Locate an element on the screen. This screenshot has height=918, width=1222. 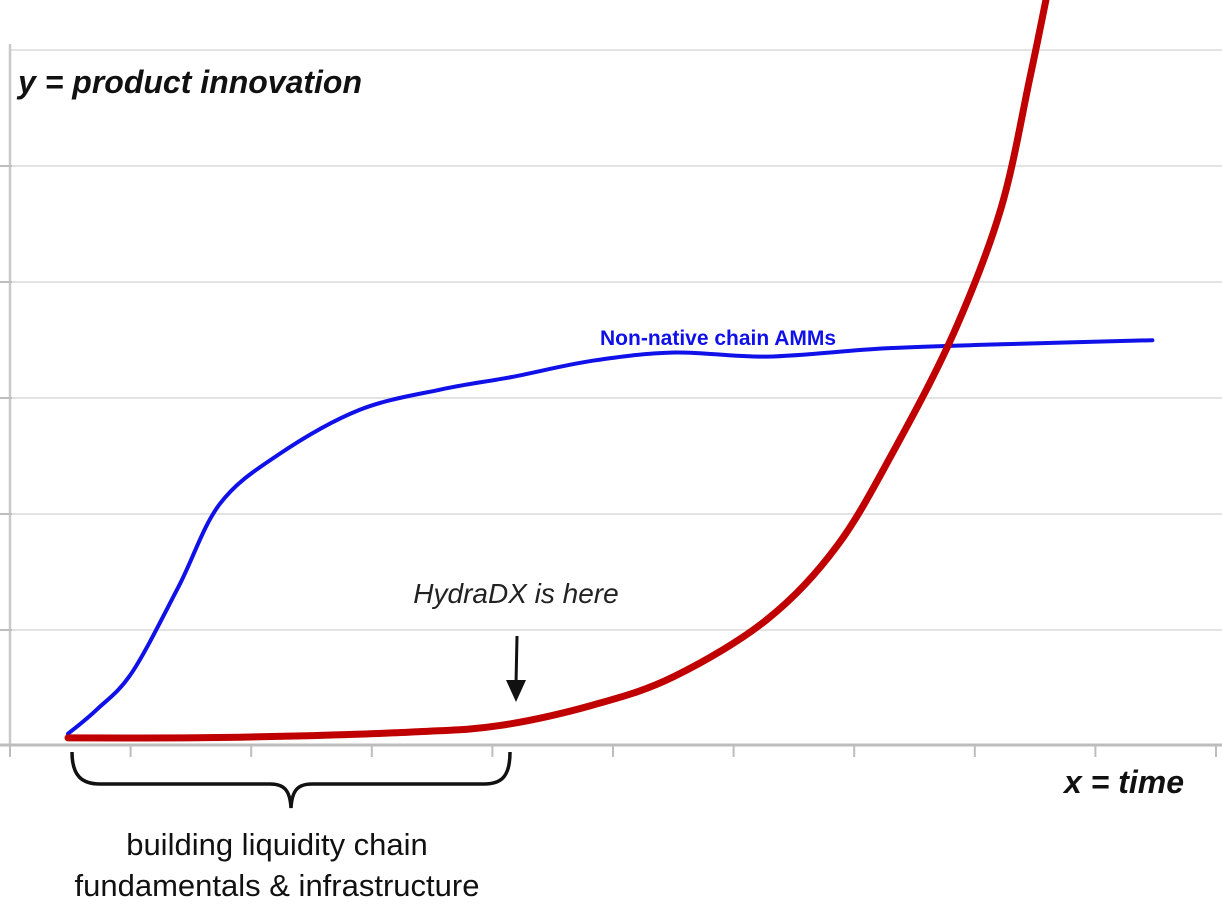
hydradx-annotation: HydraDX is here is located at coordinates (515, 593).